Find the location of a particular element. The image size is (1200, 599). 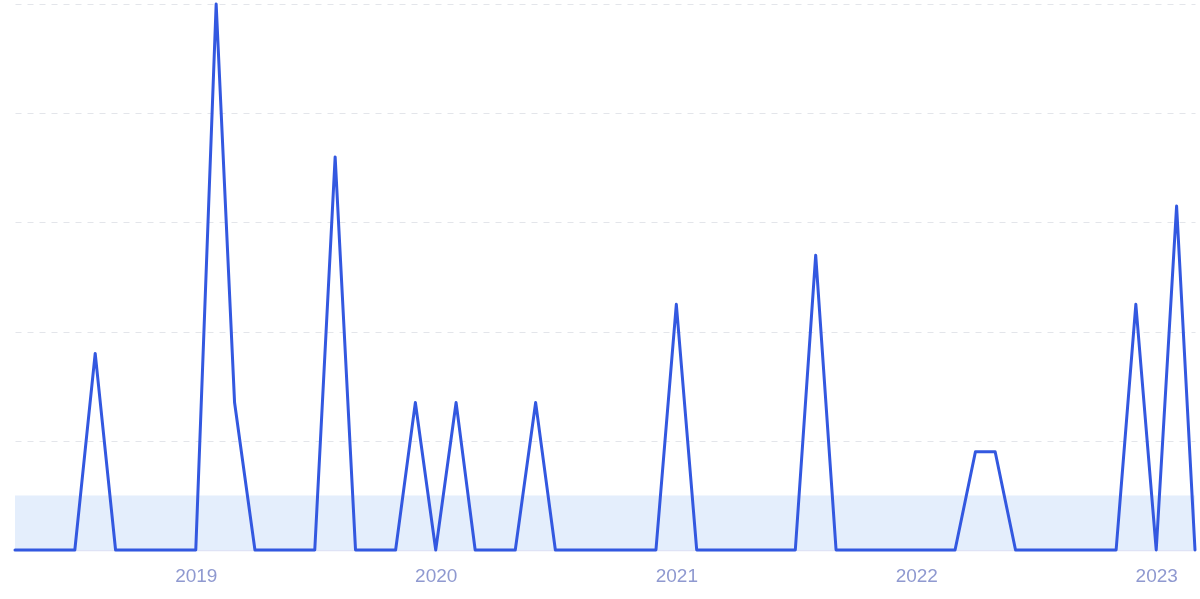

x-tick-label: 2020 is located at coordinates (436, 575).